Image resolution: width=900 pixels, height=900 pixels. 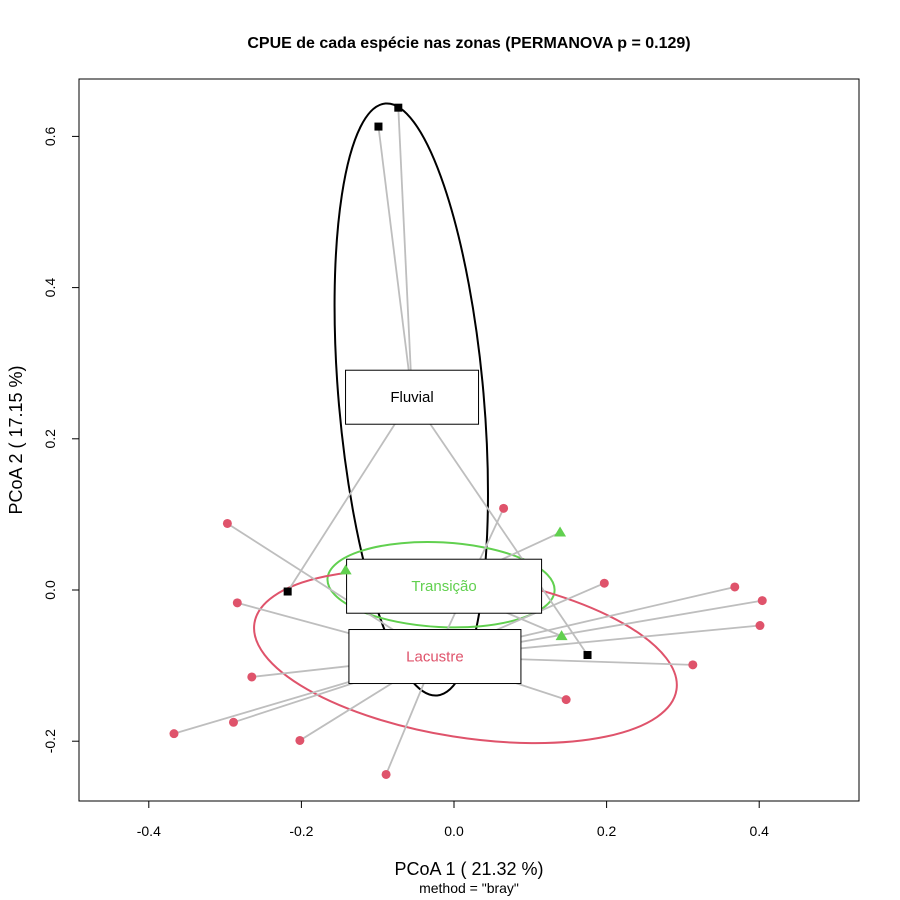 I want to click on label-box-transicao, so click(x=444, y=586).